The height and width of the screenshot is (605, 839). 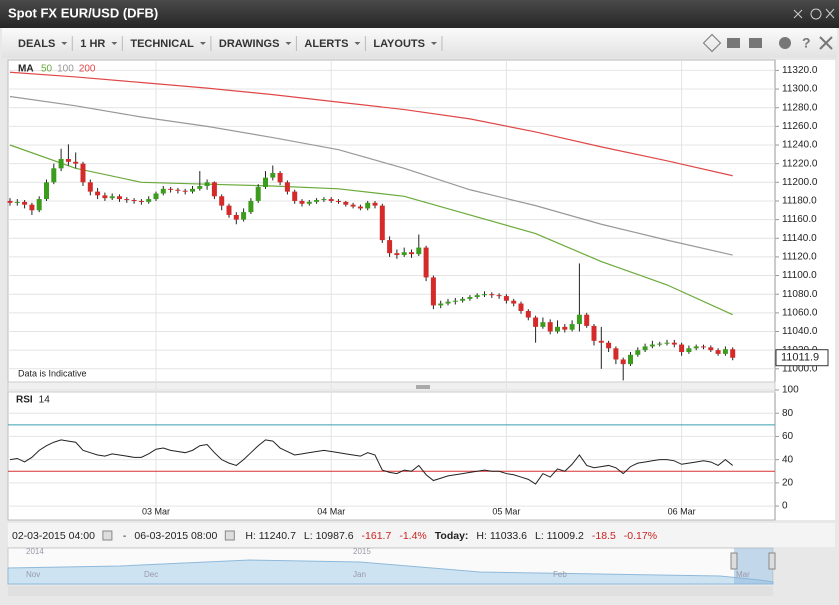 I want to click on y-tick-label: 100, so click(x=790, y=390).